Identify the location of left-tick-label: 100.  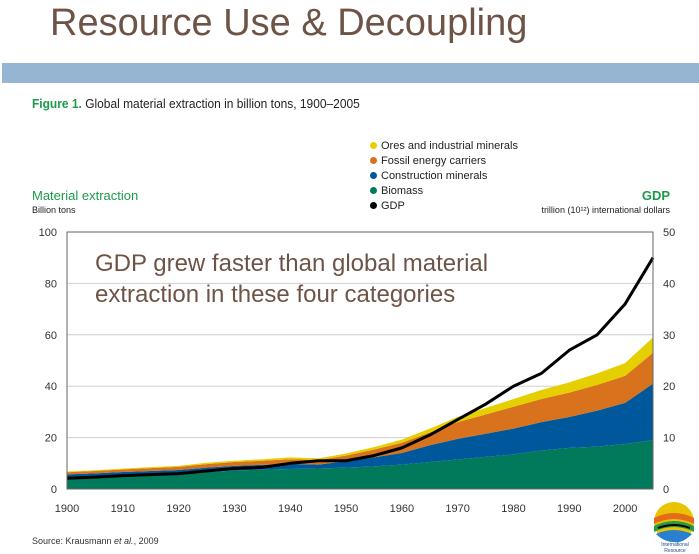
(48, 233).